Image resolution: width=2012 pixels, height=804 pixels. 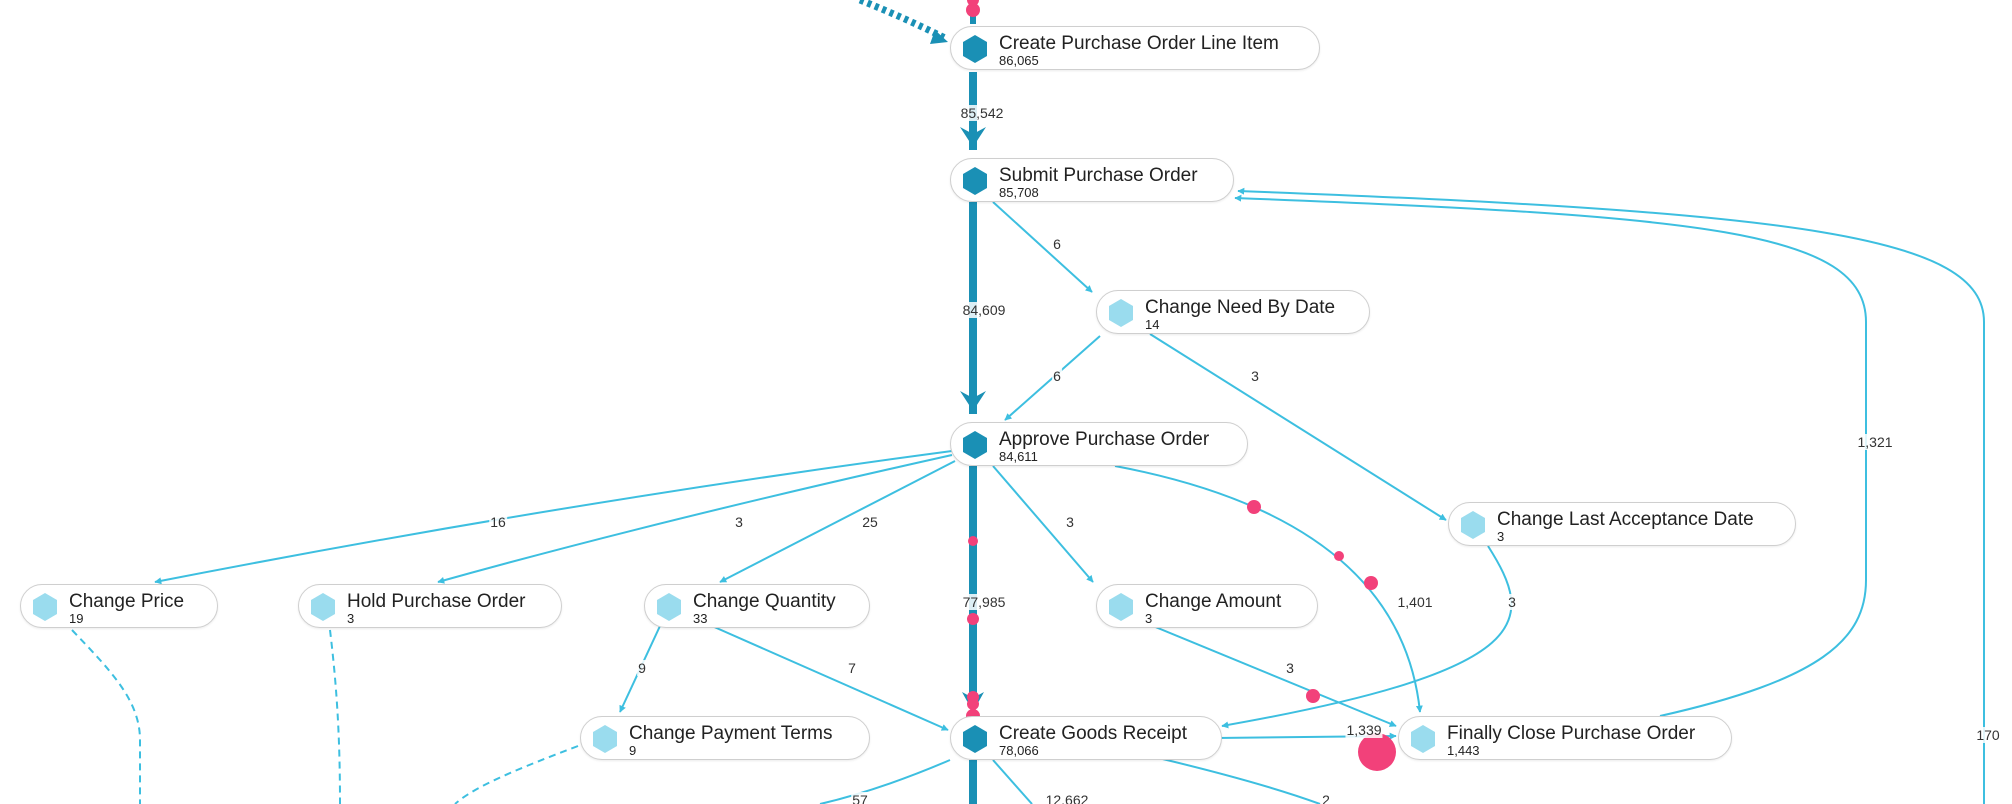 I want to click on node-label: Change Quantity, so click(x=764, y=601).